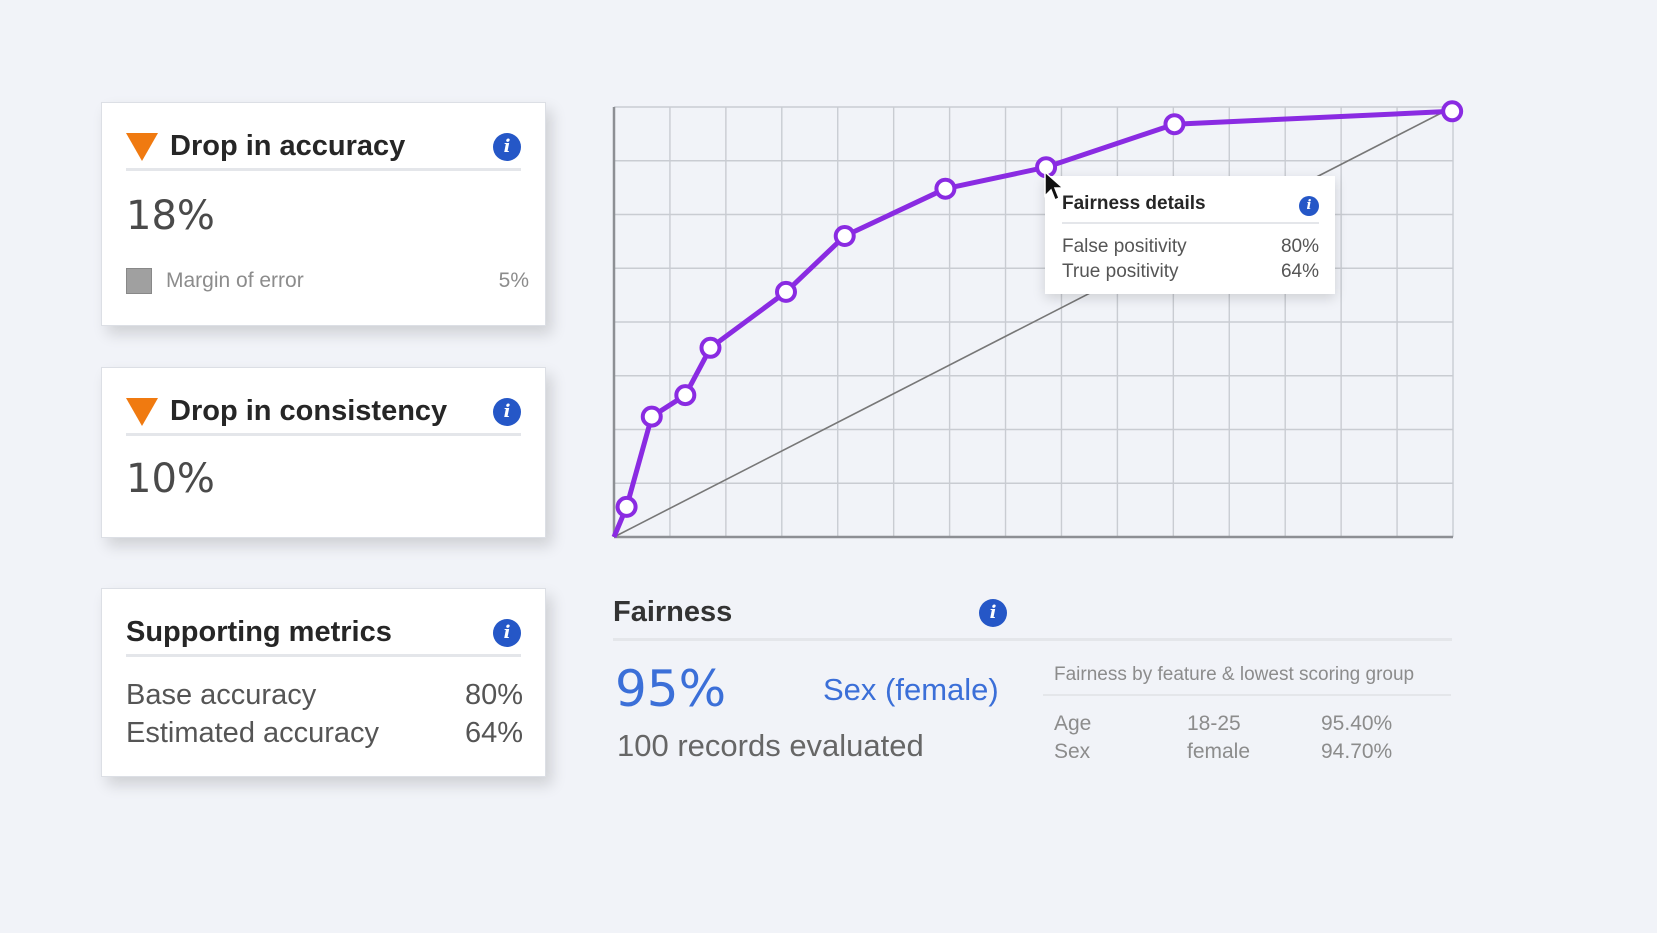 The width and height of the screenshot is (1657, 933). Describe the element at coordinates (1190, 223) in the screenshot. I see `tooltip-divider` at that location.